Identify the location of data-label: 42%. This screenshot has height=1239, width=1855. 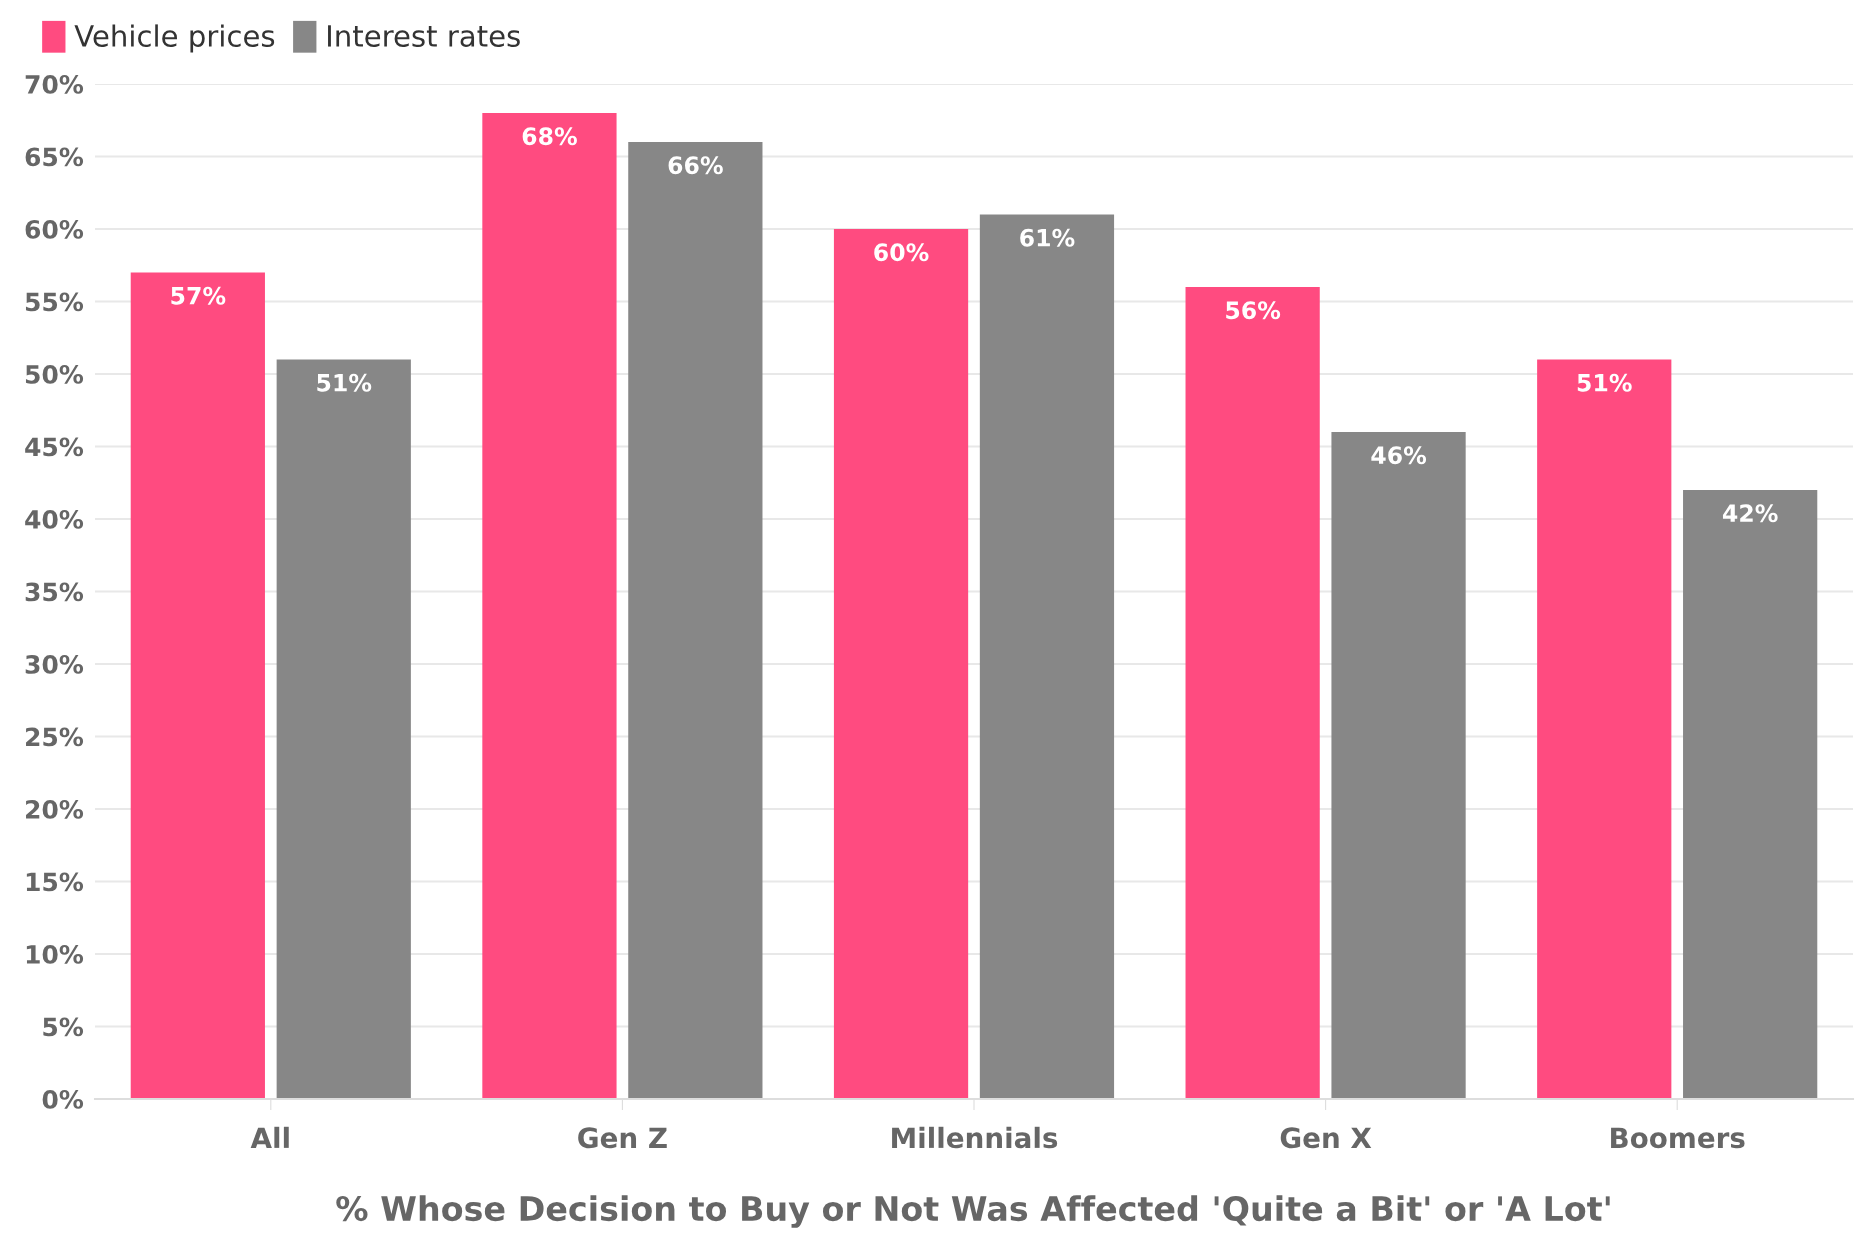
(1750, 513).